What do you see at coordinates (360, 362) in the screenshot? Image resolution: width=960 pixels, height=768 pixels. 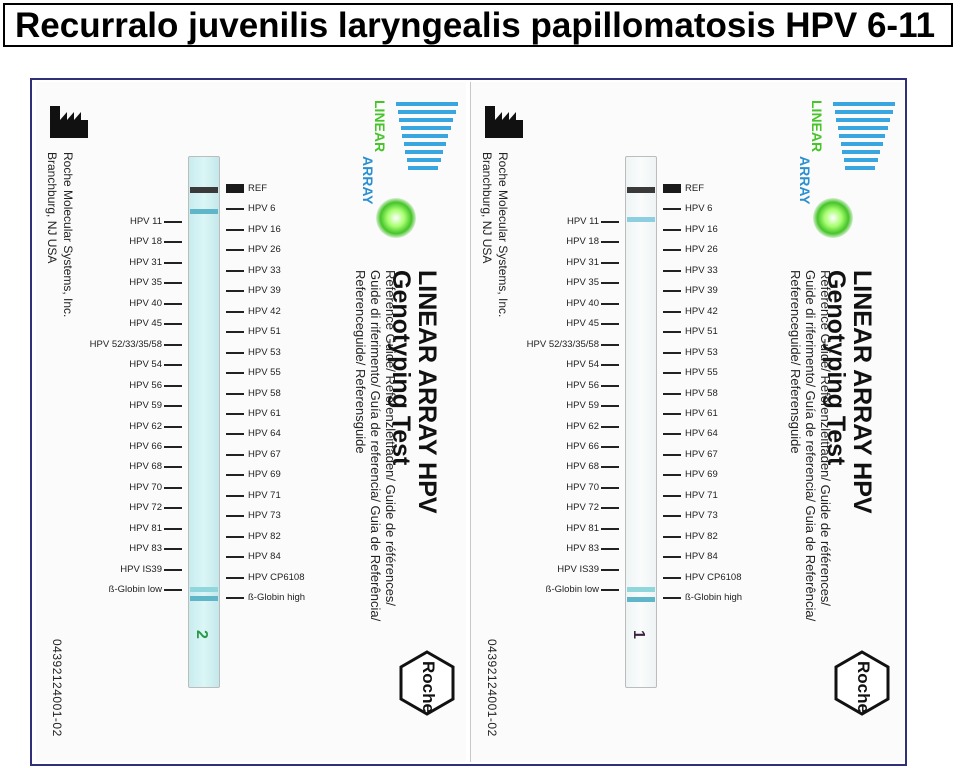 I see `guide-languages-3: Referenceguide/ Referensguide` at bounding box center [360, 362].